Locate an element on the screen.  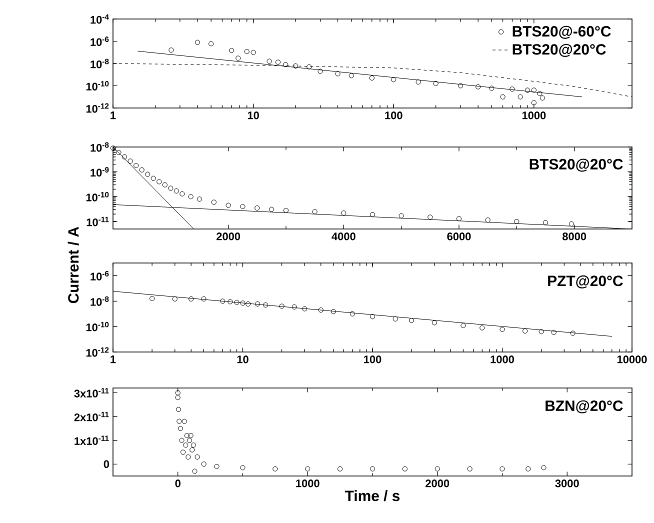
y-tick-label: 10$^{-9}$ is located at coordinates (99, 172).